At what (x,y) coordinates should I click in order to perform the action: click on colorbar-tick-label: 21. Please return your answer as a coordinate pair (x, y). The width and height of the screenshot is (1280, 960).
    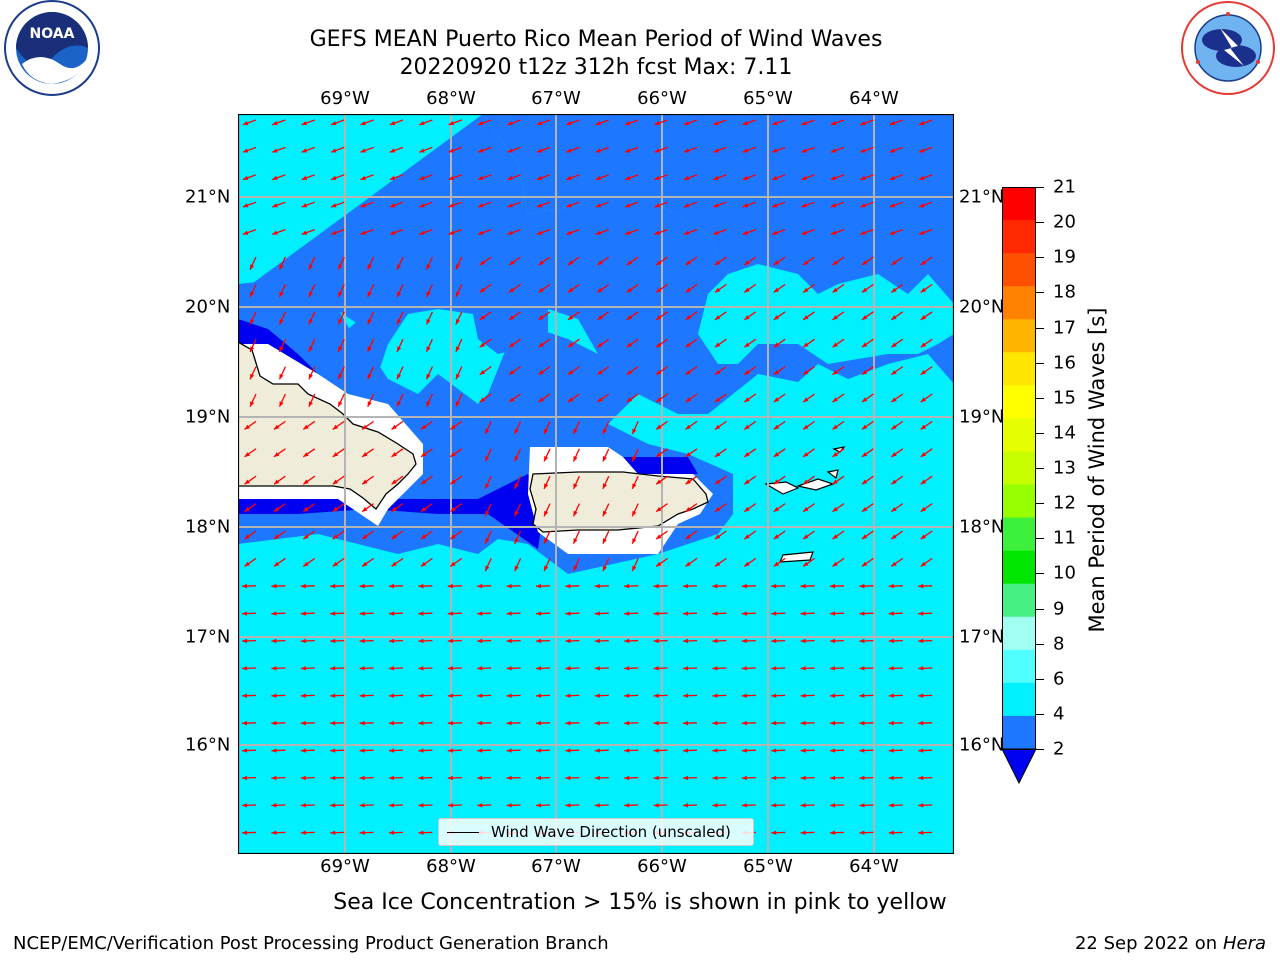
    Looking at the image, I should click on (1064, 187).